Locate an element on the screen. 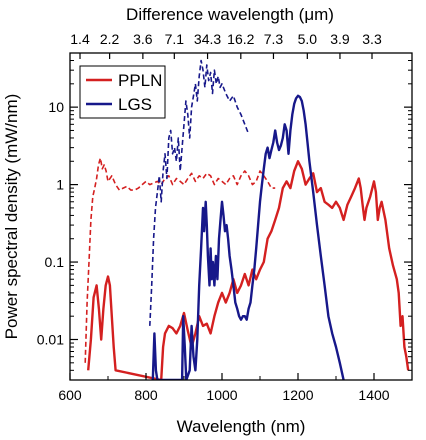  legend: PPLN LGS is located at coordinates (122, 92).